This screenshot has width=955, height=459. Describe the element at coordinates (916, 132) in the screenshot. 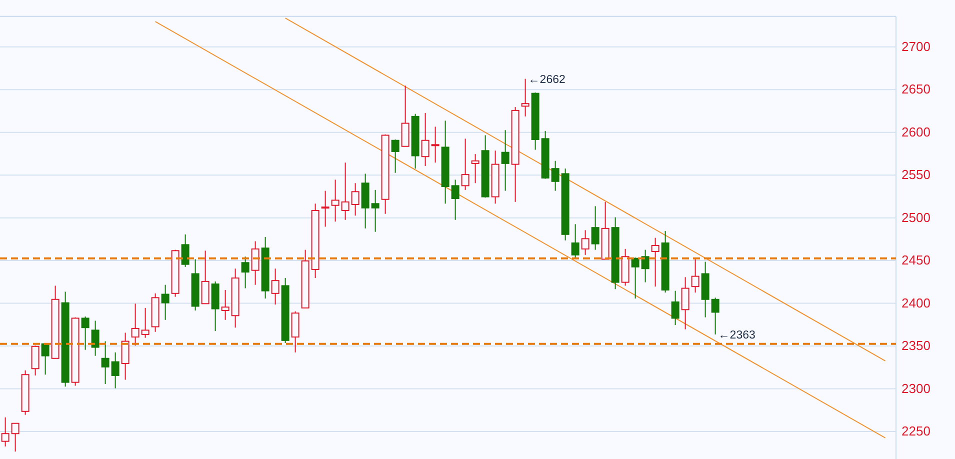

I see `y-tick-label: 2600` at that location.